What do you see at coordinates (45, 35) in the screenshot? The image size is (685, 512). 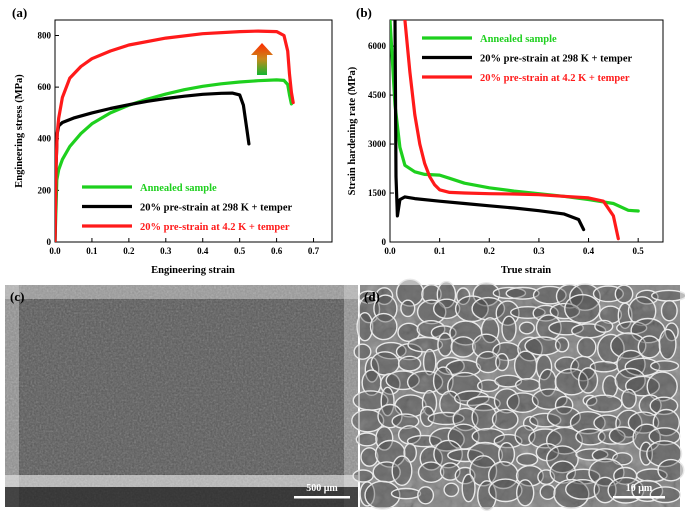 I see `y-tick-label: 800` at bounding box center [45, 35].